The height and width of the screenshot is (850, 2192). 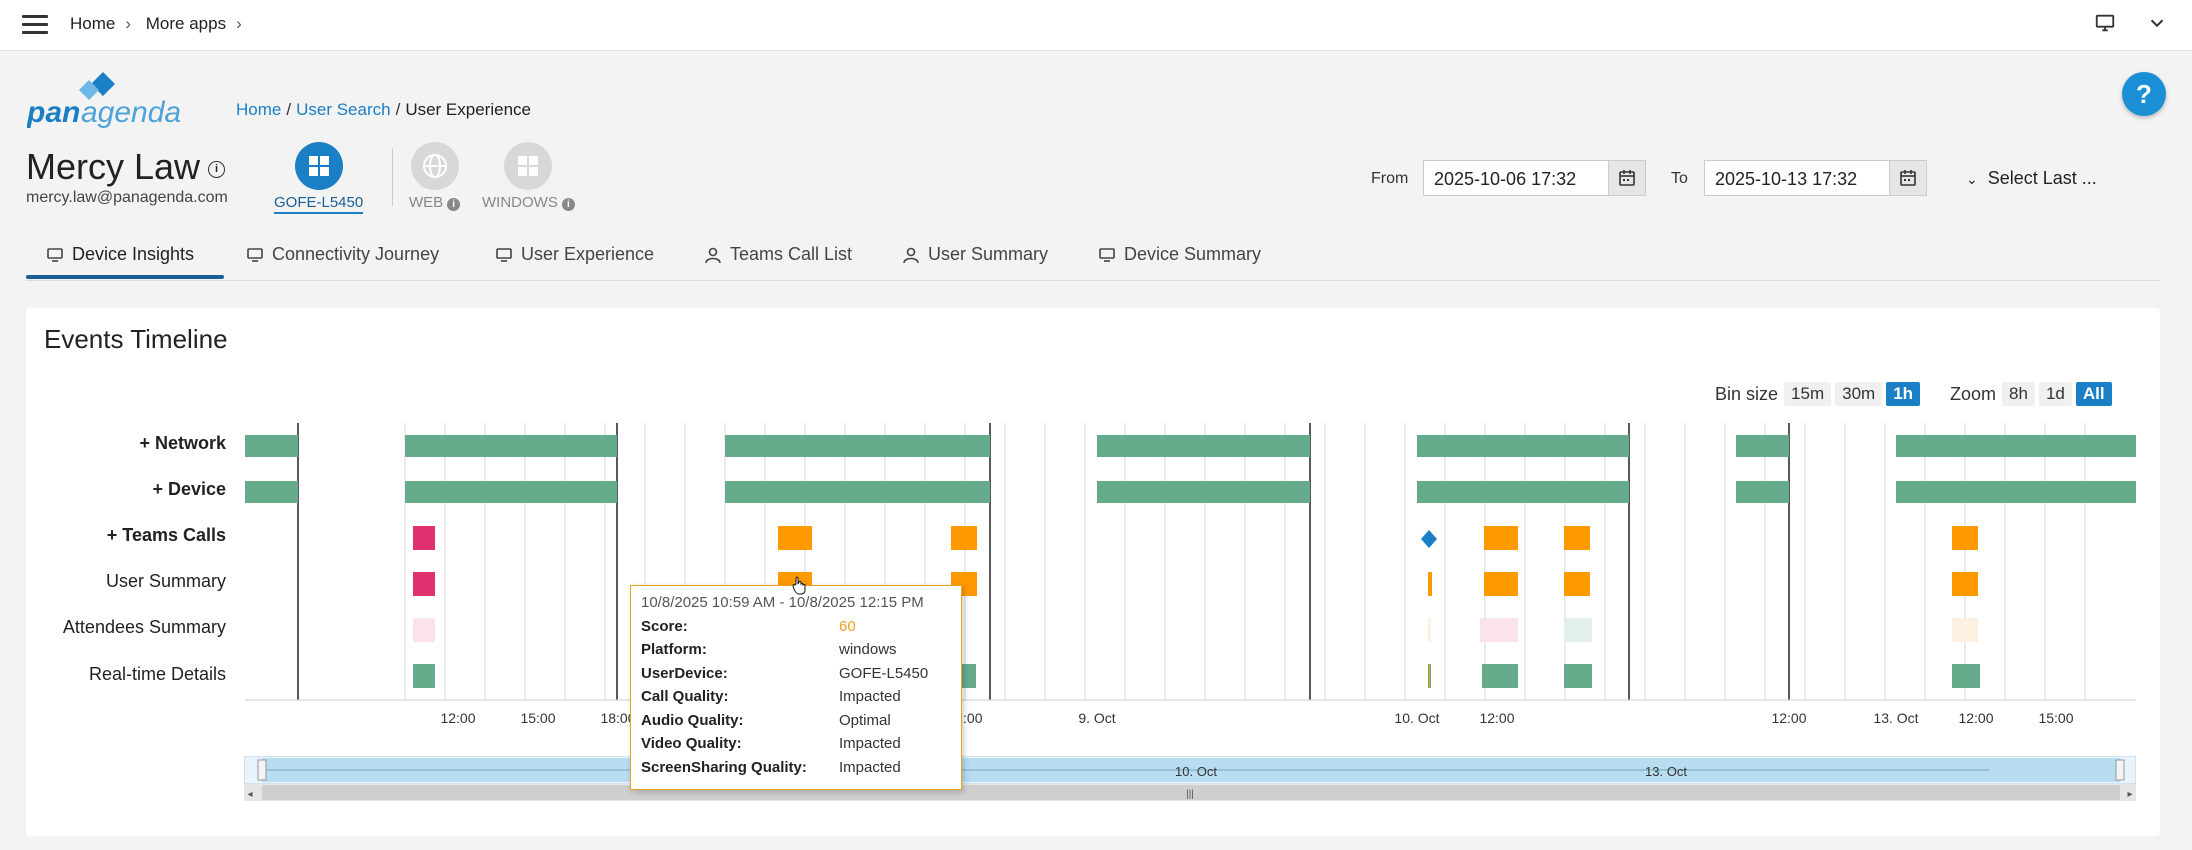 I want to click on row-label-teams-calls: + Teams Calls, so click(x=166, y=535).